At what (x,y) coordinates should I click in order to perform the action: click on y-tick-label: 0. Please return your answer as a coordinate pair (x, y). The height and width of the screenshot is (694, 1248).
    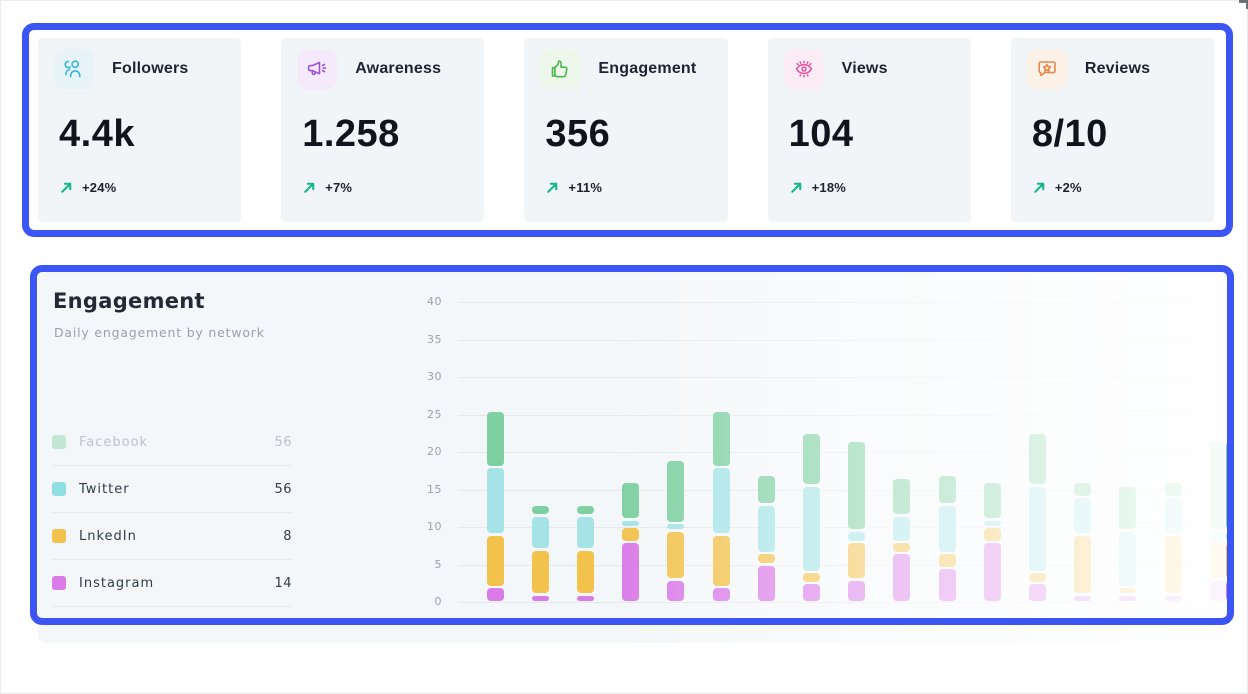
    Looking at the image, I should click on (438, 601).